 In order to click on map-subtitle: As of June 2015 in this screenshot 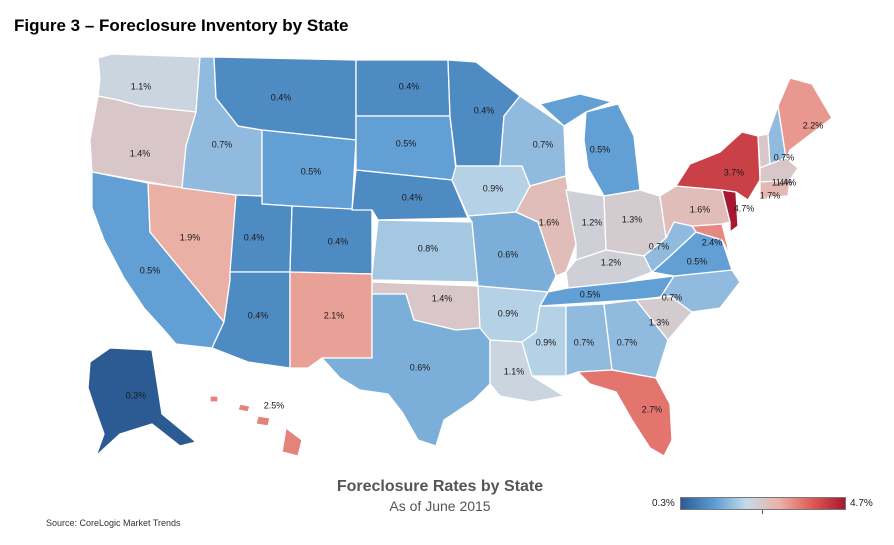, I will do `click(440, 506)`.